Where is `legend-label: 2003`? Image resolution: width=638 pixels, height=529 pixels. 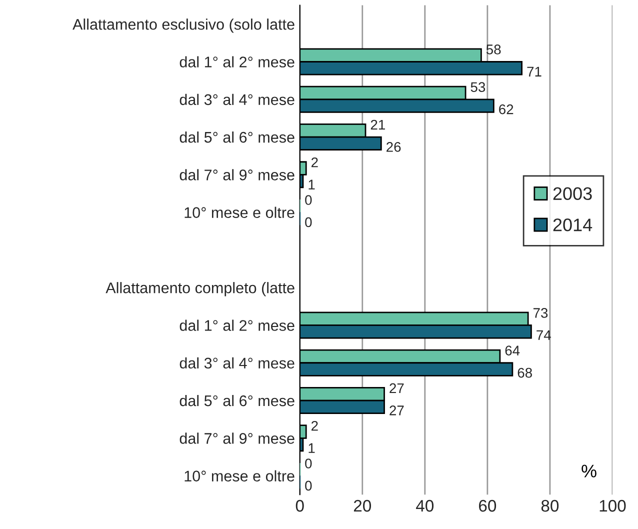
legend-label: 2003 is located at coordinates (572, 193).